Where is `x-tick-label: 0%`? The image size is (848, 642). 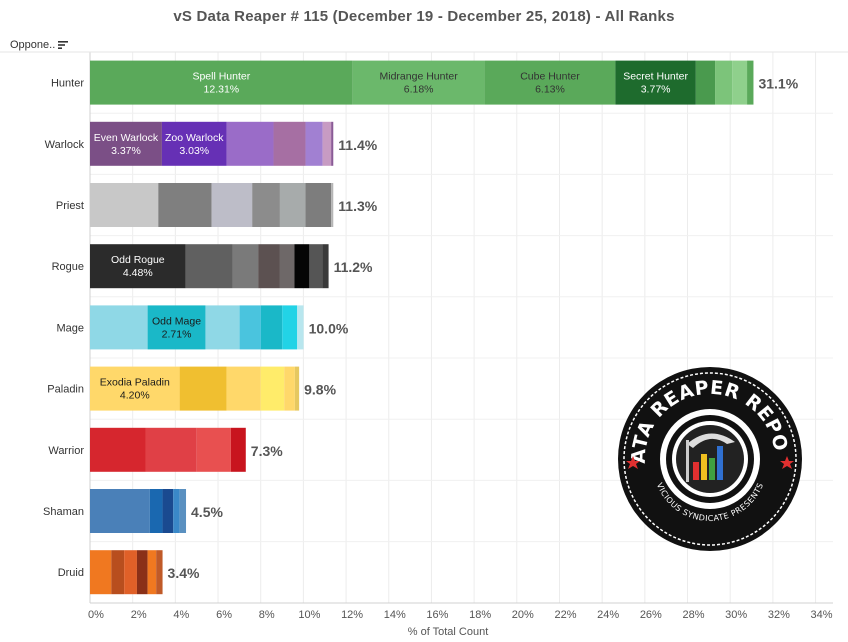 x-tick-label: 0% is located at coordinates (96, 615).